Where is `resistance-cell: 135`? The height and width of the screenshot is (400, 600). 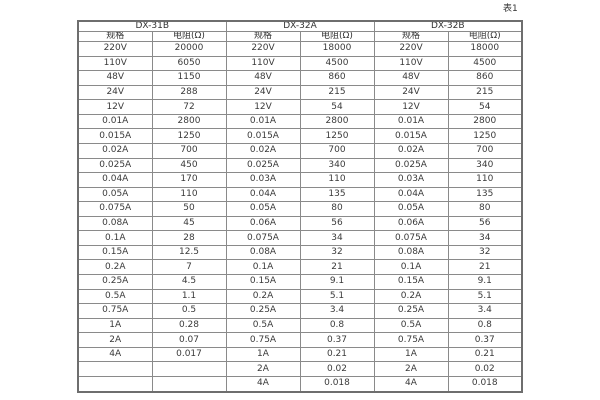
resistance-cell: 135 is located at coordinates (485, 194).